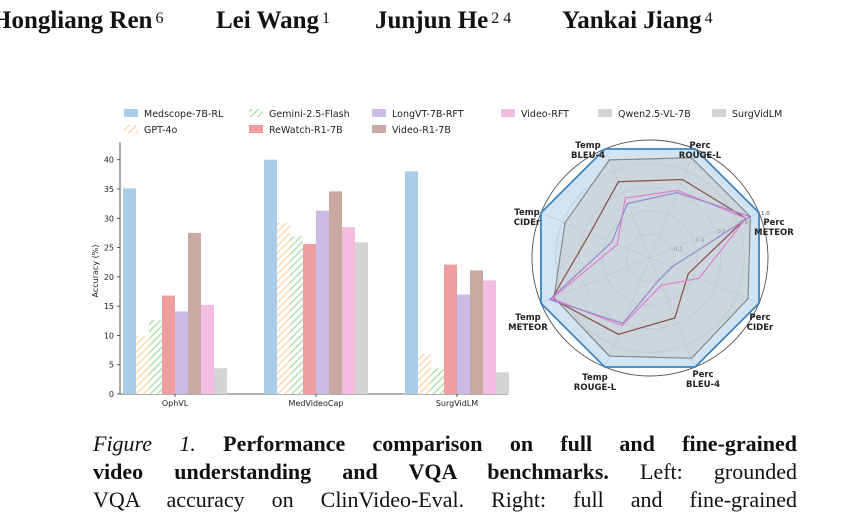  I want to click on radar-series-video-r1-7b, so click(649, 256).